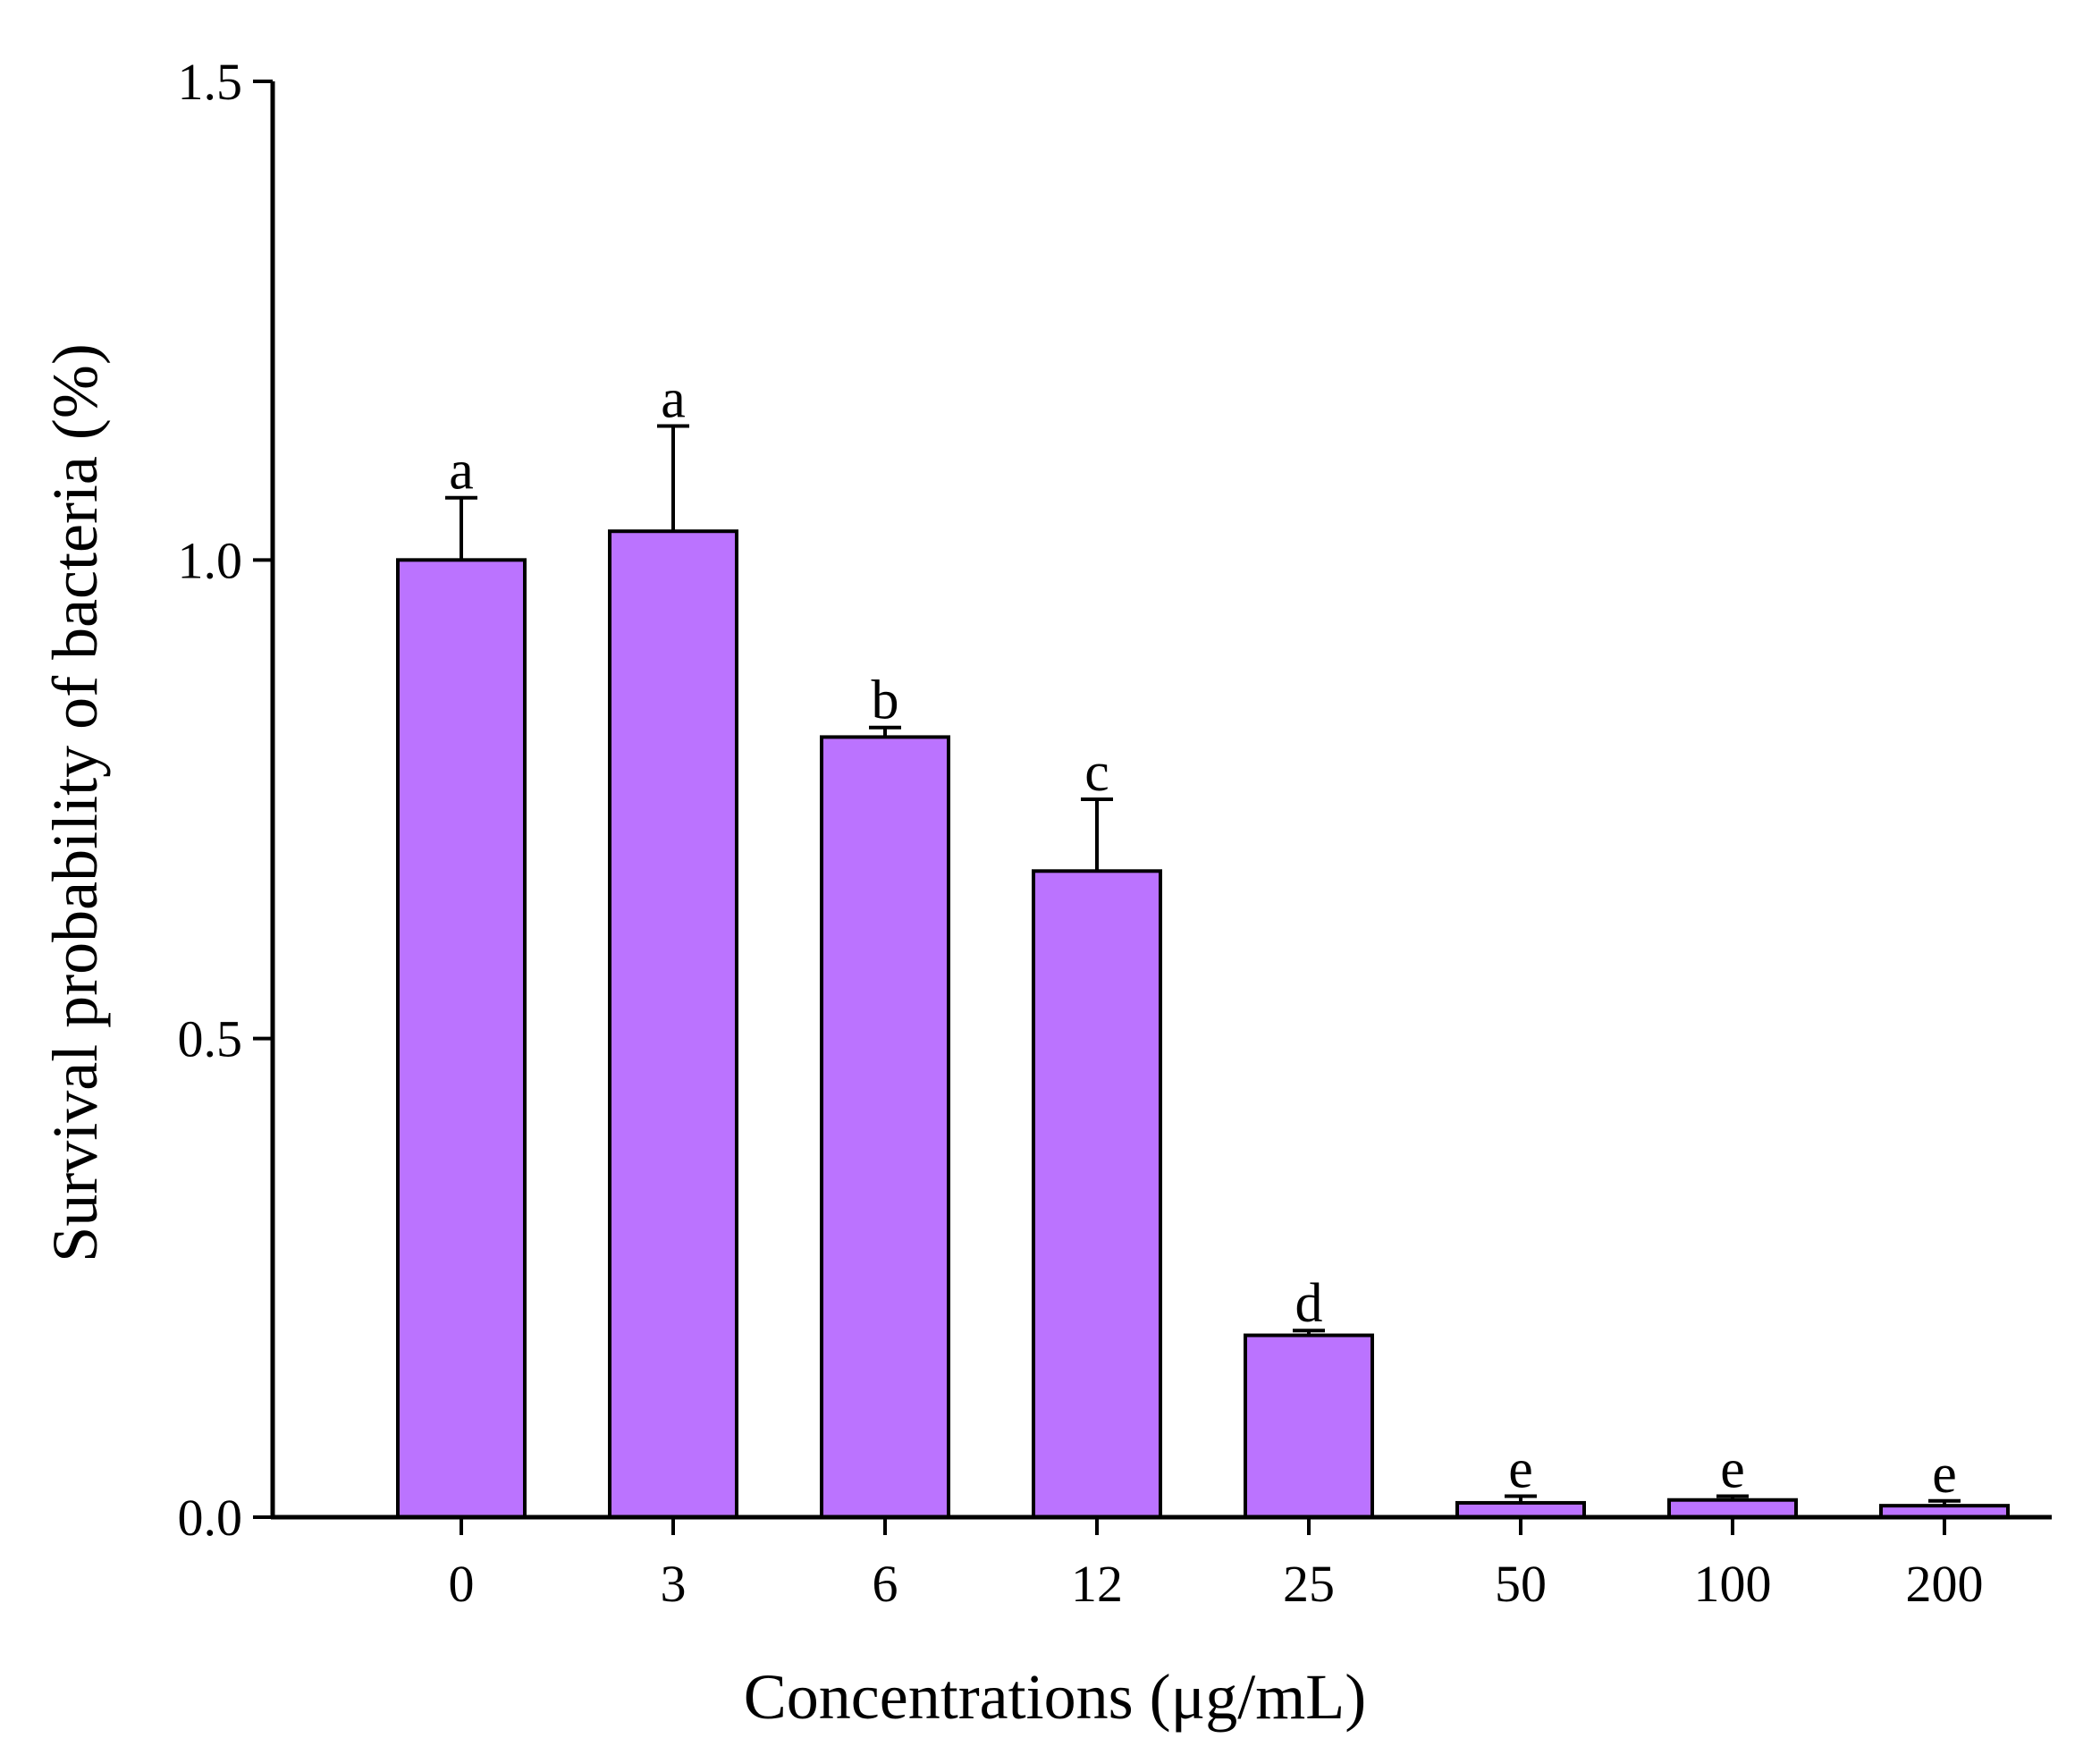  What do you see at coordinates (885, 701) in the screenshot?
I see `significance-label: b` at bounding box center [885, 701].